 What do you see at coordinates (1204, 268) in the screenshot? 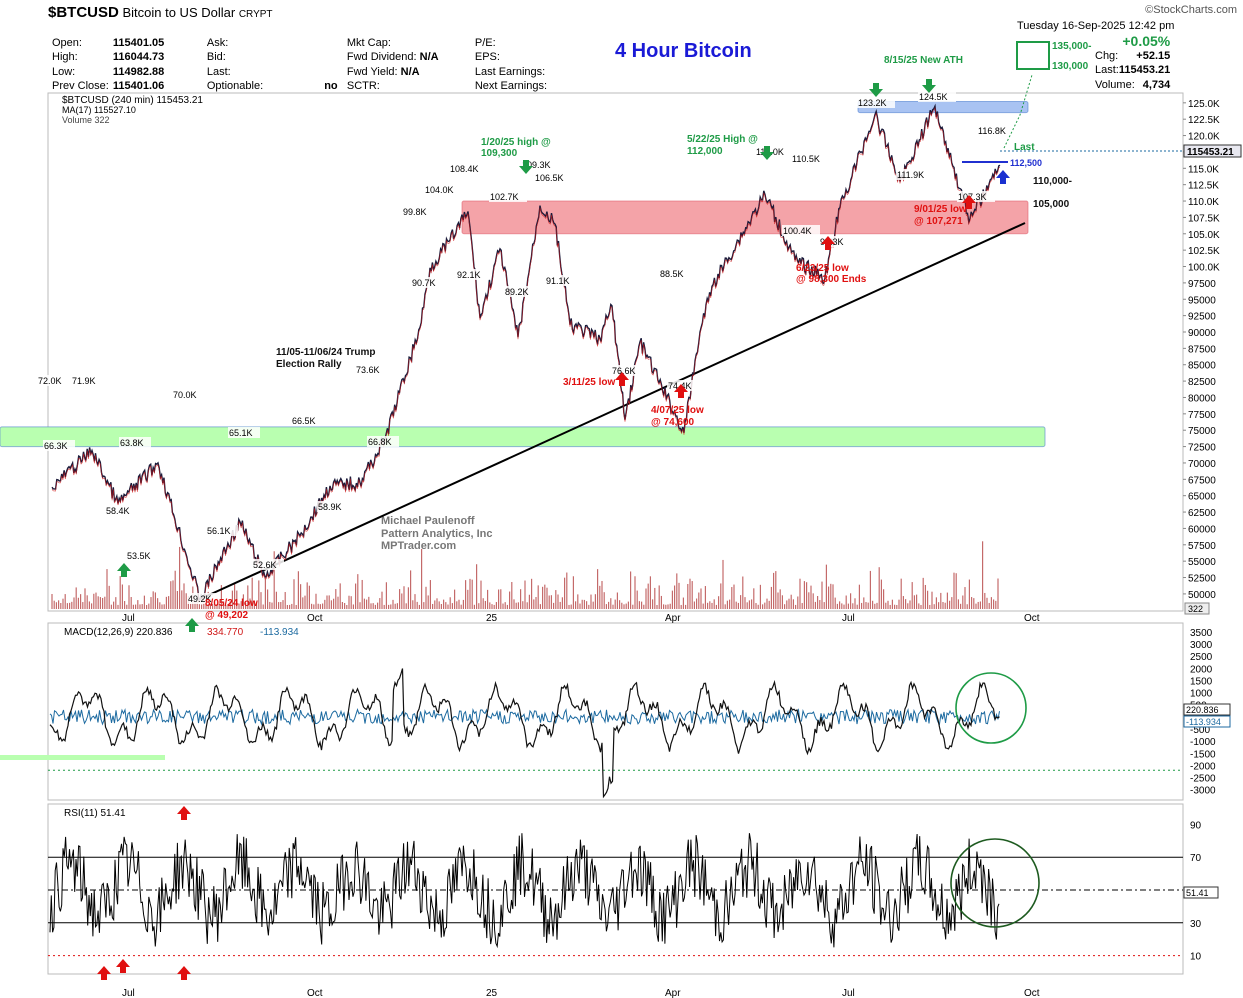
I see `price-tick-label: 100.0K` at bounding box center [1204, 268].